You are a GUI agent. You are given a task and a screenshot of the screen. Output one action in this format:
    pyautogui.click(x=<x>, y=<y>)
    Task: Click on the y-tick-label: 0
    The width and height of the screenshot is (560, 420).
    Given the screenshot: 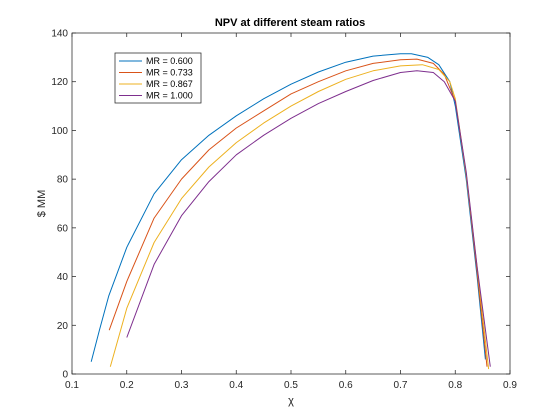 What is the action you would take?
    pyautogui.click(x=65, y=375)
    